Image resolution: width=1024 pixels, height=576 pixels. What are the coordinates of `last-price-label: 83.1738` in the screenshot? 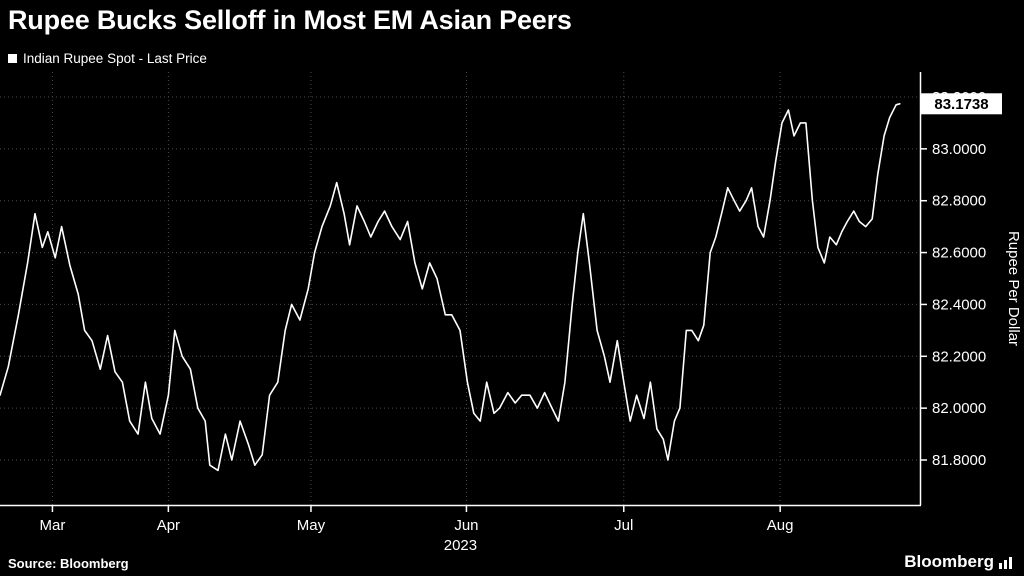 It's located at (961, 104).